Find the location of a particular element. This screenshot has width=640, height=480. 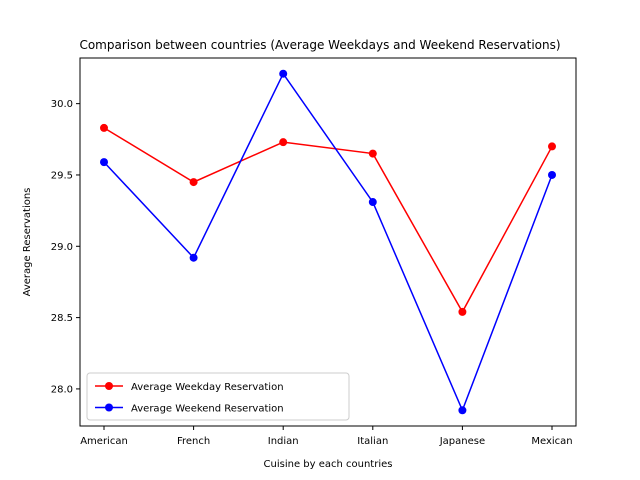

x-tick-label: Japanese is located at coordinates (462, 441).